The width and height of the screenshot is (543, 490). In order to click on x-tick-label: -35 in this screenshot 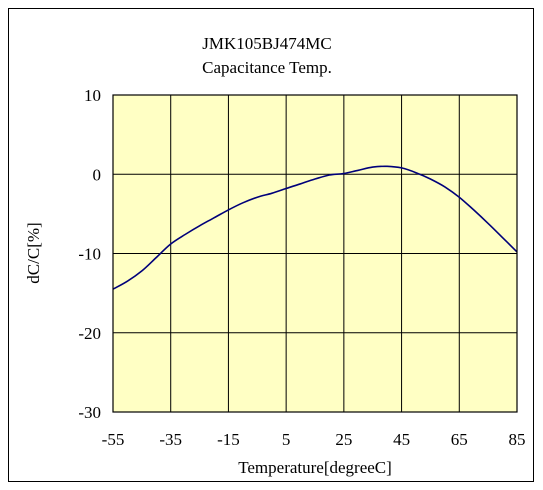, I will do `click(170, 439)`.